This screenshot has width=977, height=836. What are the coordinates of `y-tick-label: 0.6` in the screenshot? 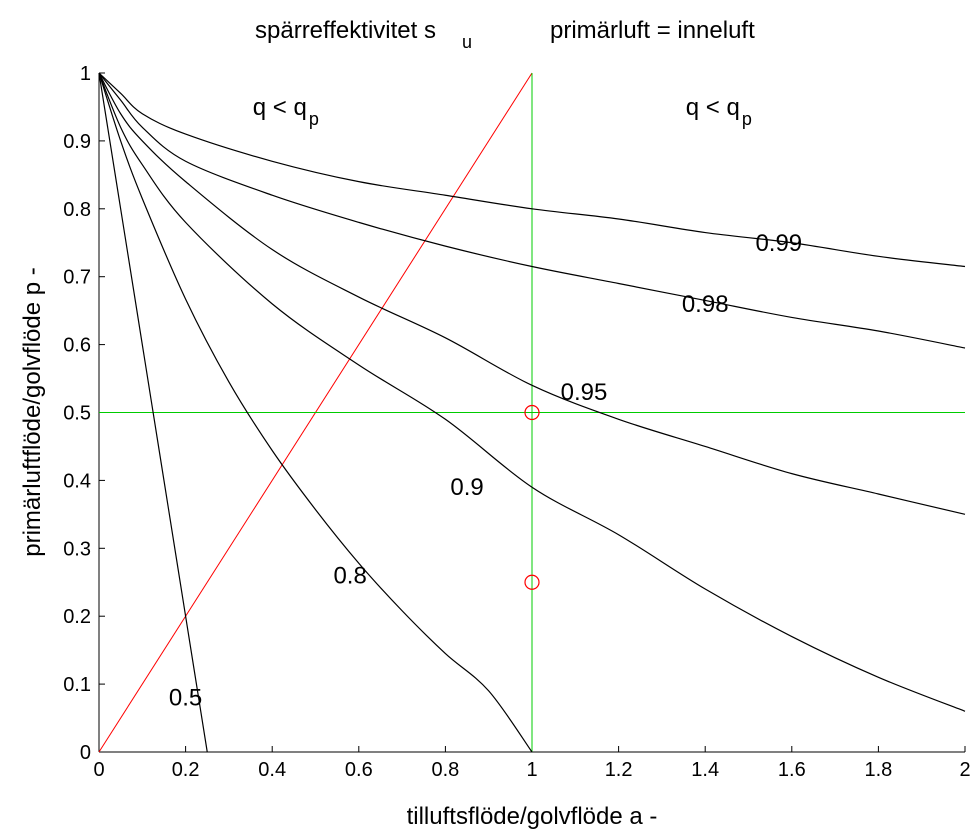 It's located at (77, 346).